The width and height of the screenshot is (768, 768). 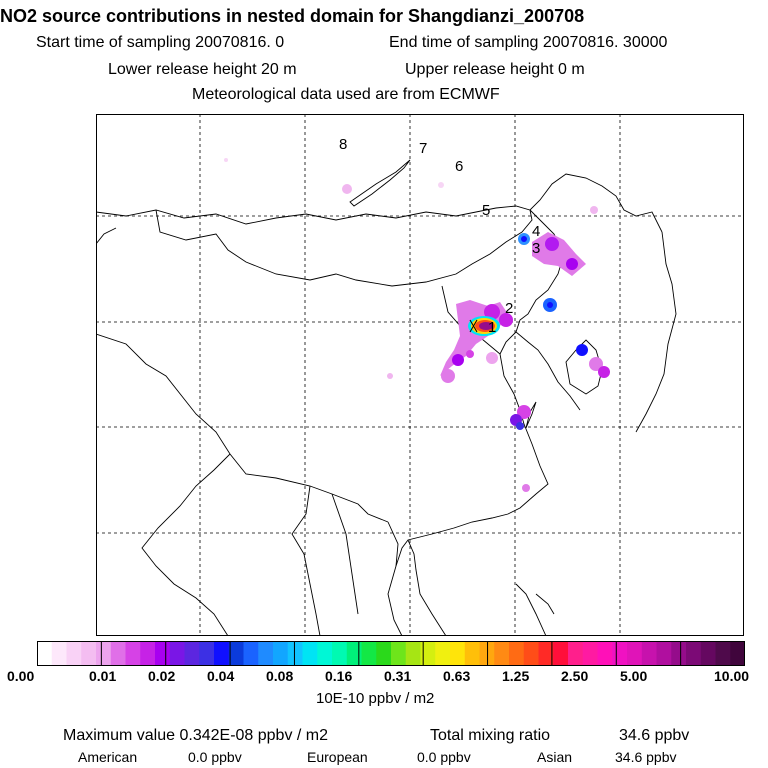 I want to click on colorbar-tick-label: 0.04, so click(x=221, y=676).